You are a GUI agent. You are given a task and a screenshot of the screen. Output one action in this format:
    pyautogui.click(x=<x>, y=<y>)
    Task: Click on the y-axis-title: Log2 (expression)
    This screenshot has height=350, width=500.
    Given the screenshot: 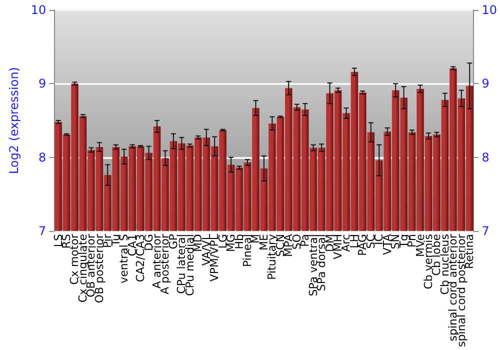 What is the action you would take?
    pyautogui.click(x=14, y=120)
    